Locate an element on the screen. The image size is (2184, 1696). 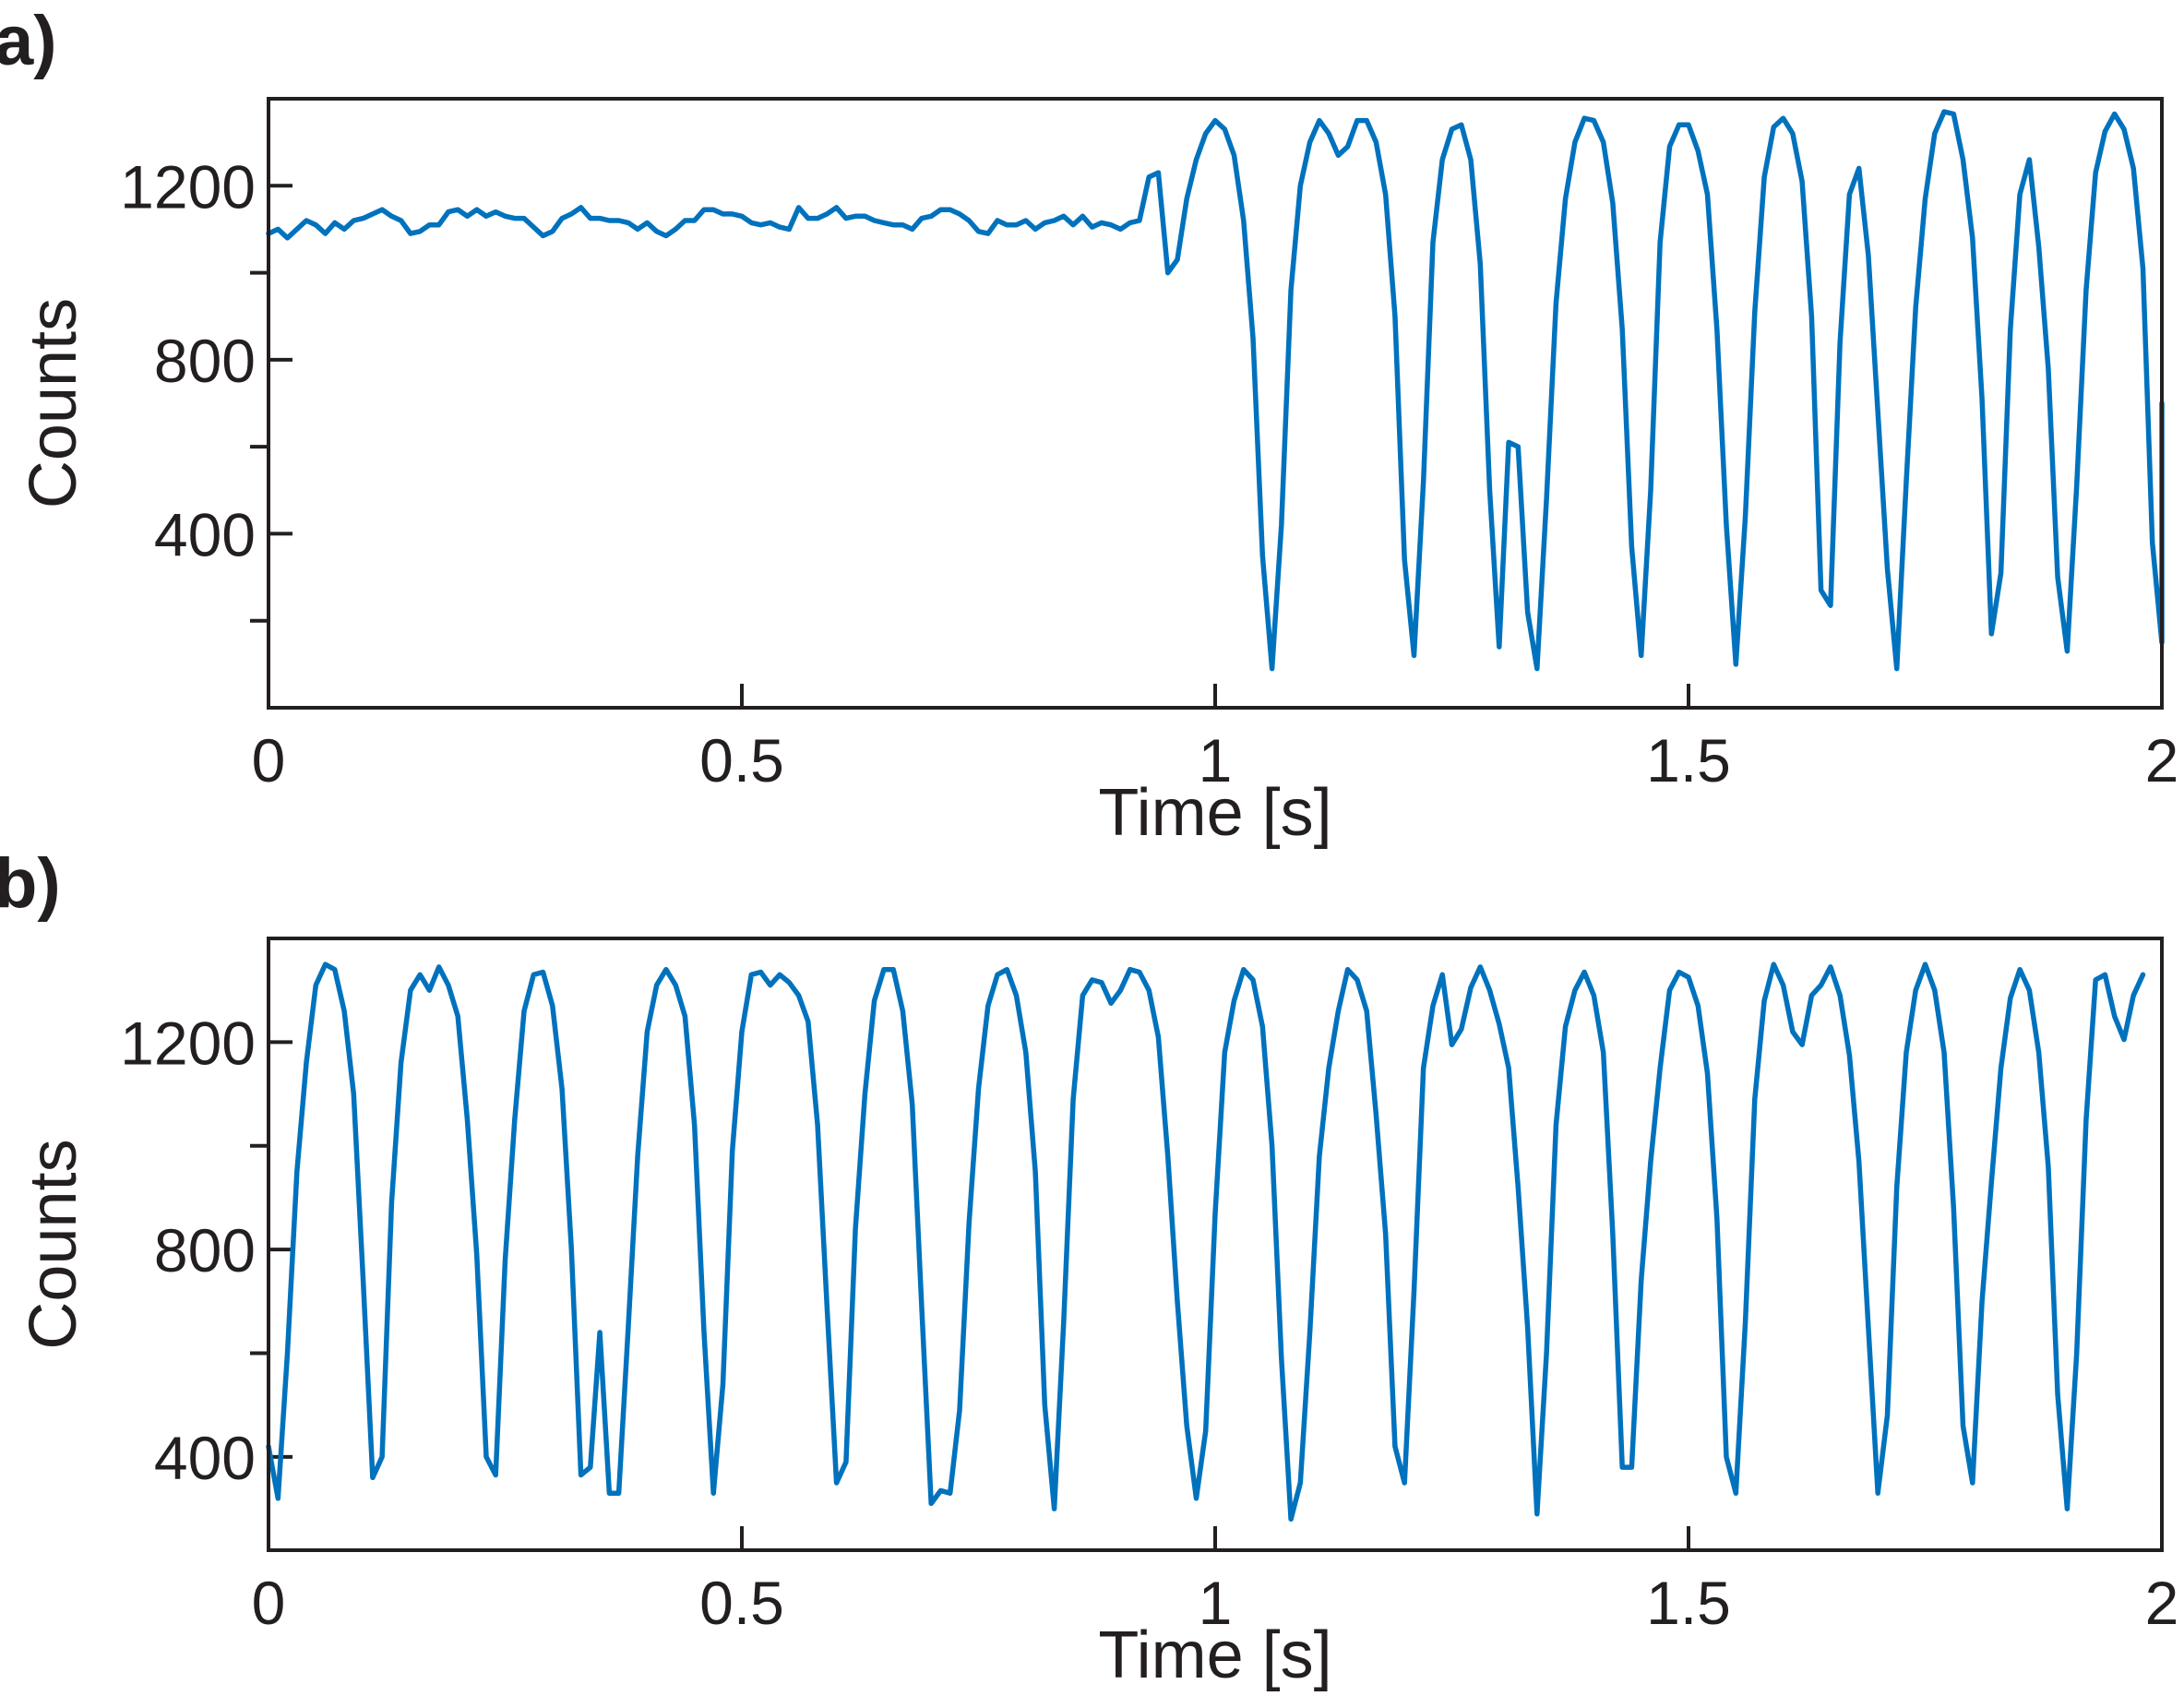
y-axis-title-a: Counts is located at coordinates (53, 403).